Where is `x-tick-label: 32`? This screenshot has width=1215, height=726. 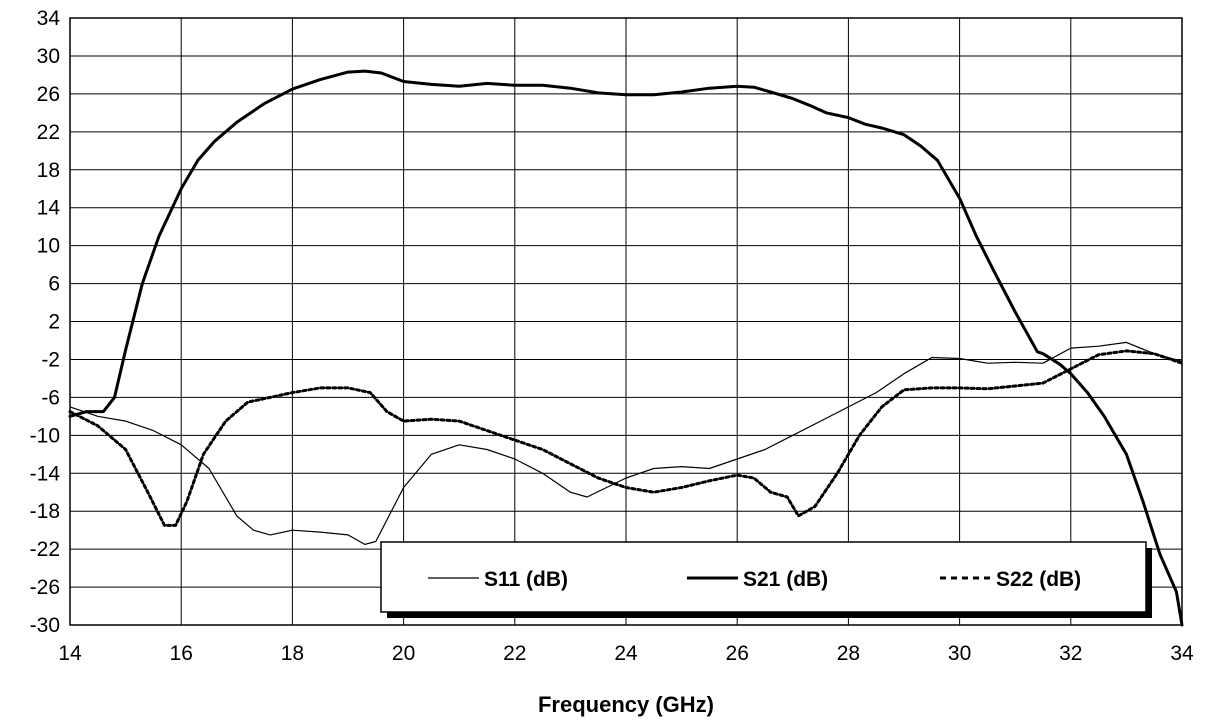
x-tick-label: 32 is located at coordinates (1070, 653).